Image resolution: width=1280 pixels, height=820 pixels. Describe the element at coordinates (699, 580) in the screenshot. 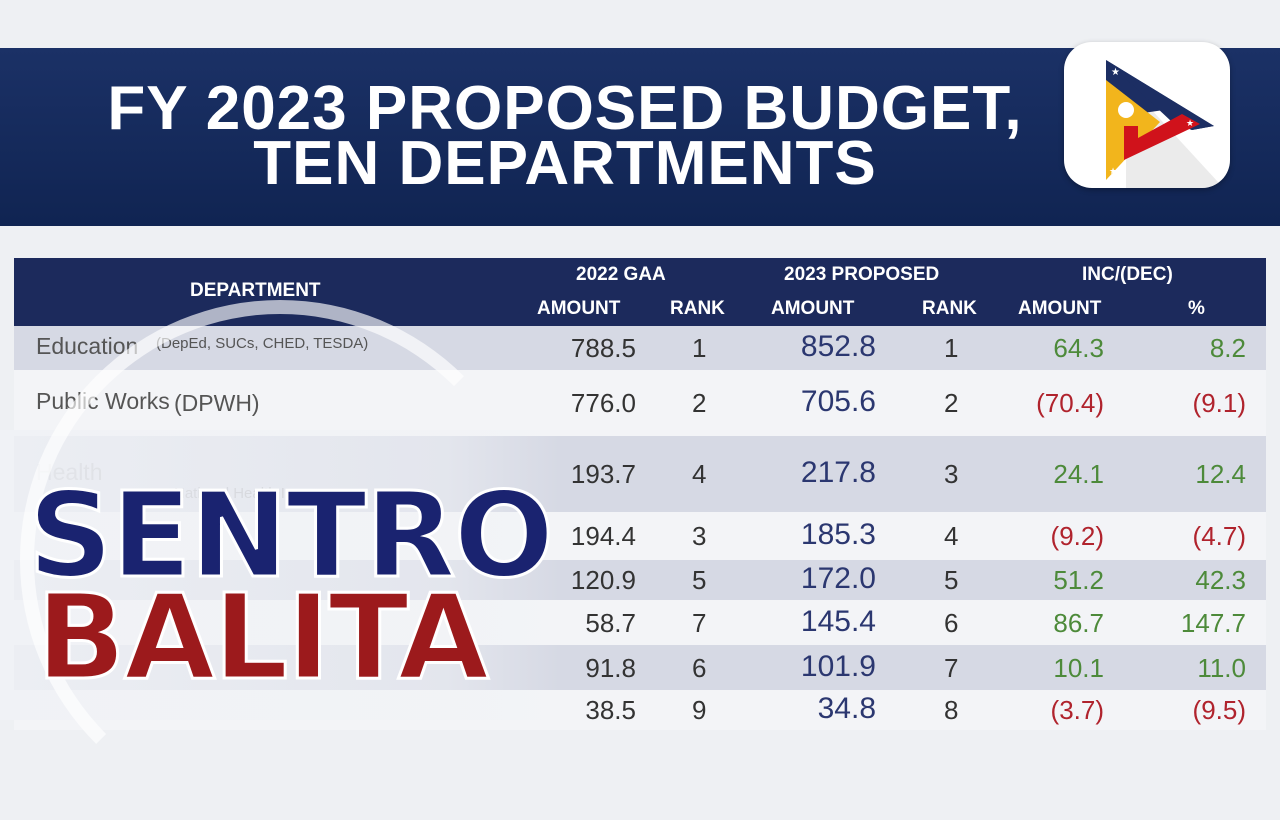

I see `gaa-rank: 5` at that location.